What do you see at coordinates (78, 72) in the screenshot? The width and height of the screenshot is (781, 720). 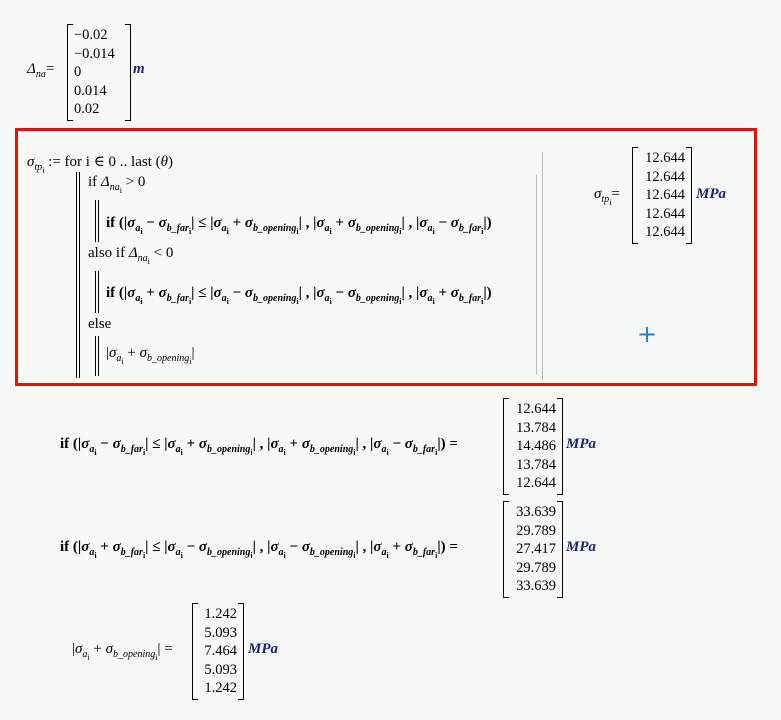 I see `matrix-cell: 0` at bounding box center [78, 72].